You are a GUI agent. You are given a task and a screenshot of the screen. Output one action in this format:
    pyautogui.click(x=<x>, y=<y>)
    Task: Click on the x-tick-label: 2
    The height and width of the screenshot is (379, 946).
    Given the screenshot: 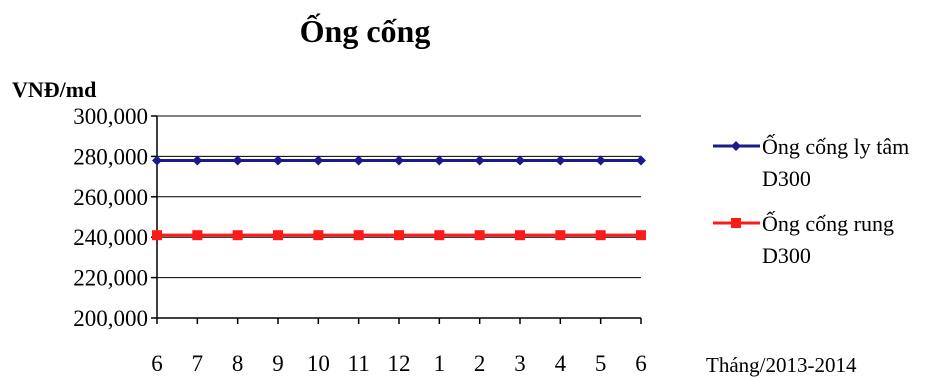 What is the action you would take?
    pyautogui.click(x=480, y=363)
    